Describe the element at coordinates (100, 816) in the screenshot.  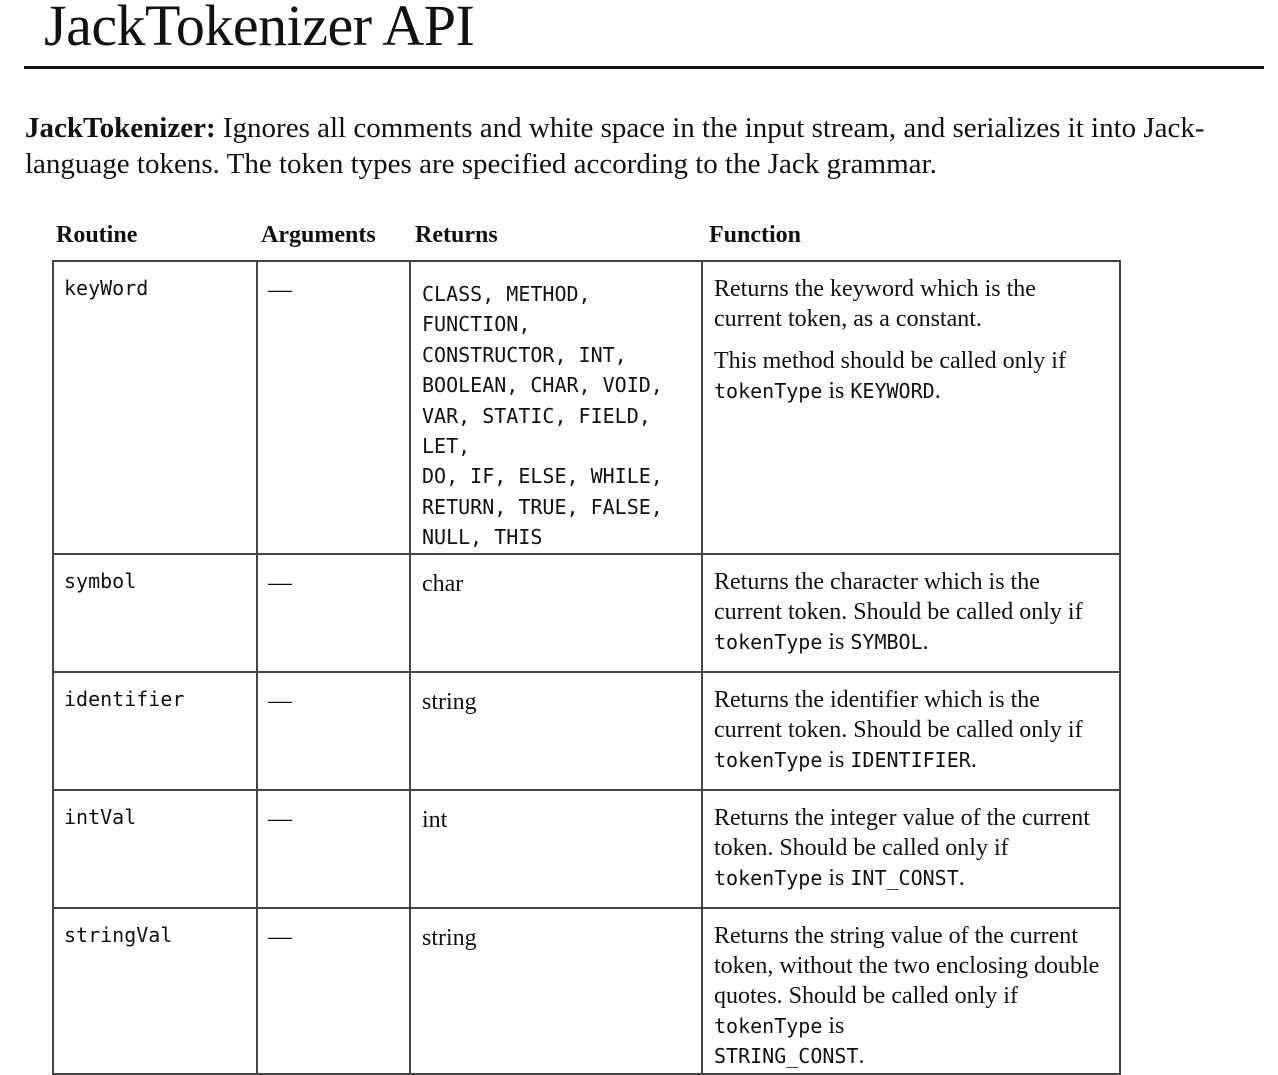
I see `routine-name: intVal` at that location.